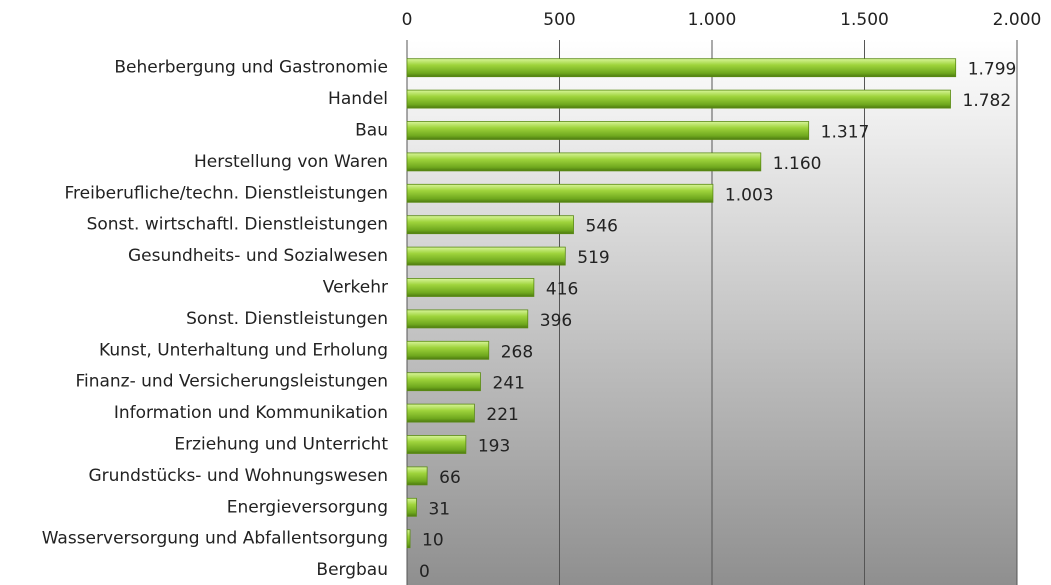 Image resolution: width=1051 pixels, height=585 pixels. I want to click on y-tick-label: Bau, so click(371, 131).